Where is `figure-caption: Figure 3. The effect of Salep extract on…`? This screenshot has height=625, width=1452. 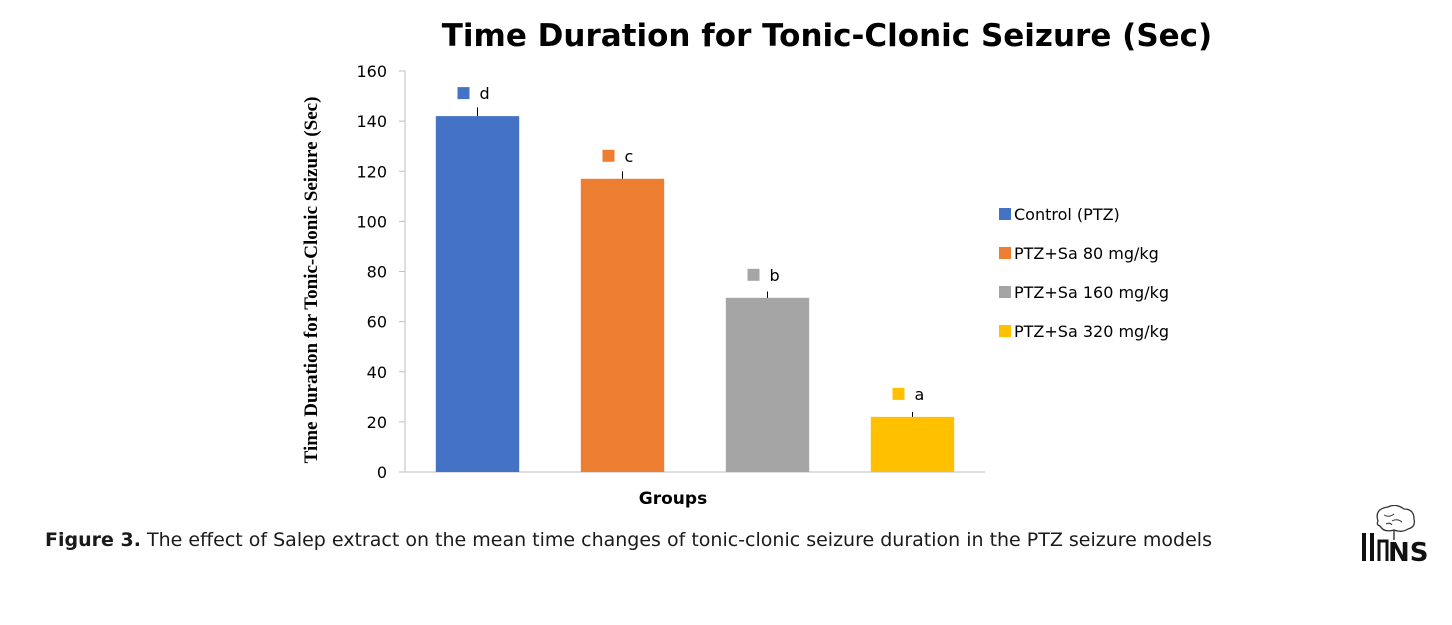 figure-caption: Figure 3. The effect of Salep extract on… is located at coordinates (628, 540).